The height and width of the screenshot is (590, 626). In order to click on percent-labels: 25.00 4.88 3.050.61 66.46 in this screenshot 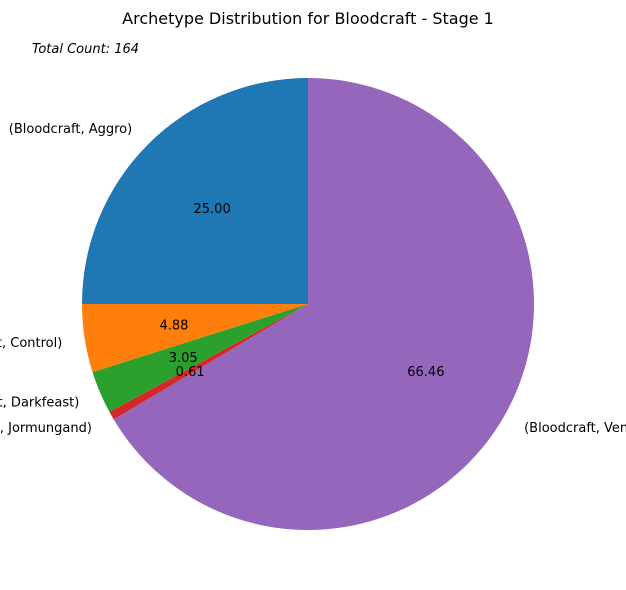, I will do `click(302, 291)`.